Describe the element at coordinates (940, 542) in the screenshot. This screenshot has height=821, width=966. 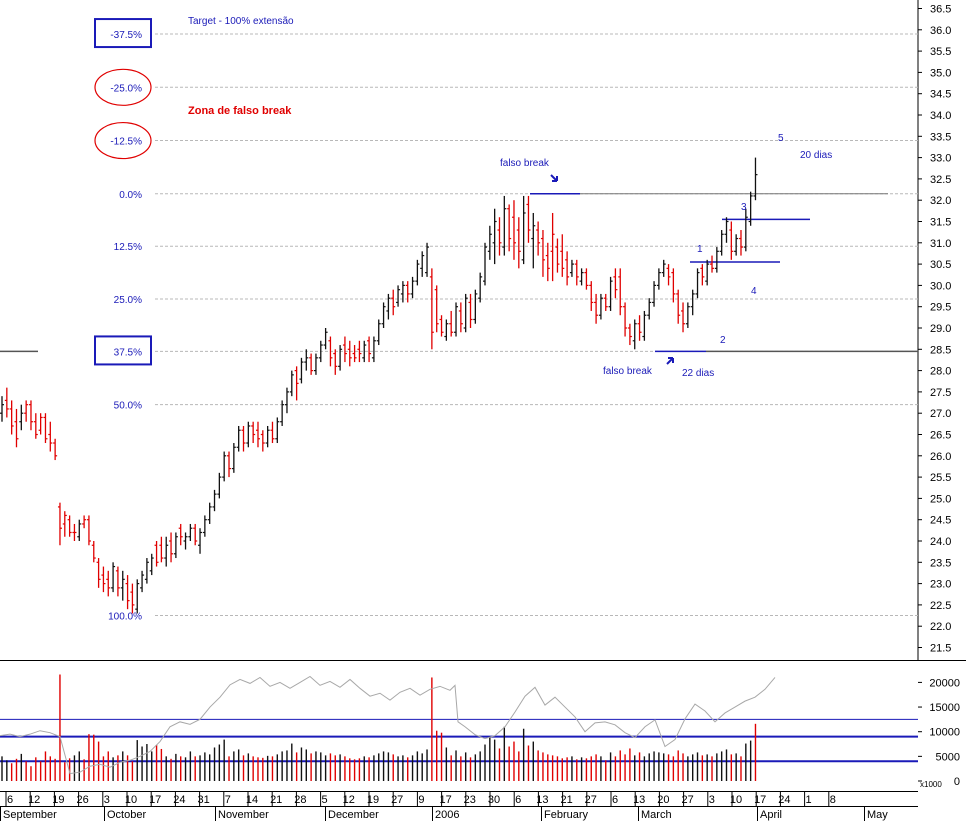
I see `price-tick-label: 24.0` at that location.